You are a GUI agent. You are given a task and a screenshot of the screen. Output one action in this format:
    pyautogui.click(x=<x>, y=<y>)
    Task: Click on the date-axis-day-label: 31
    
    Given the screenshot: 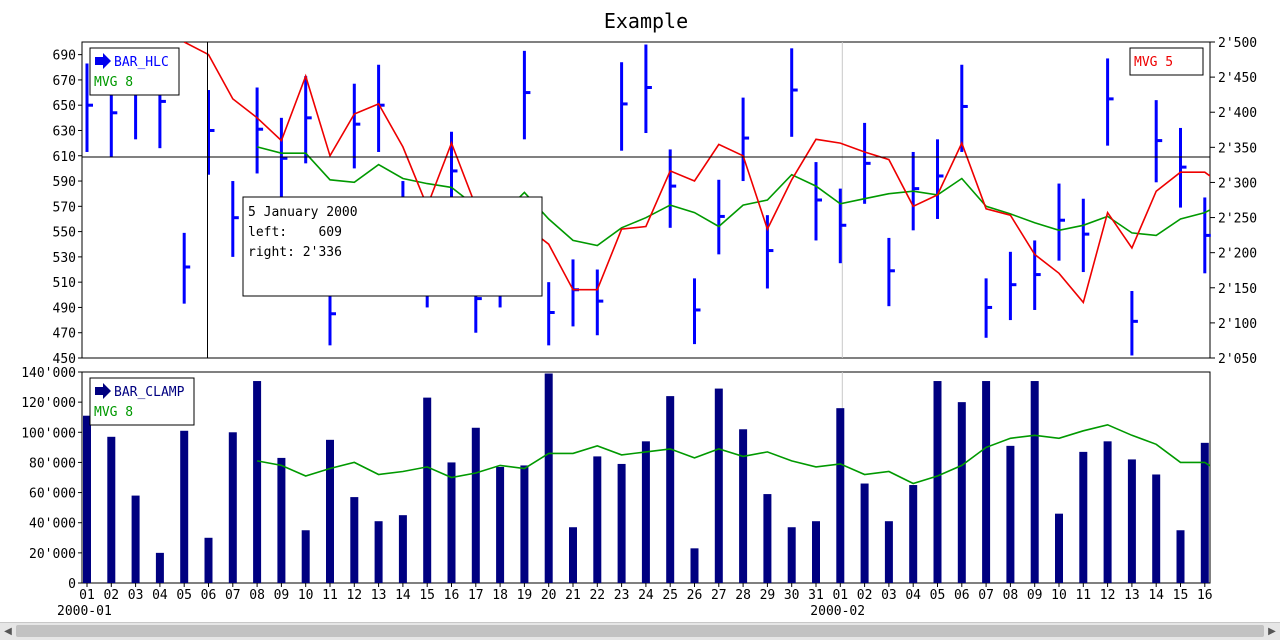 What is the action you would take?
    pyautogui.click(x=816, y=595)
    